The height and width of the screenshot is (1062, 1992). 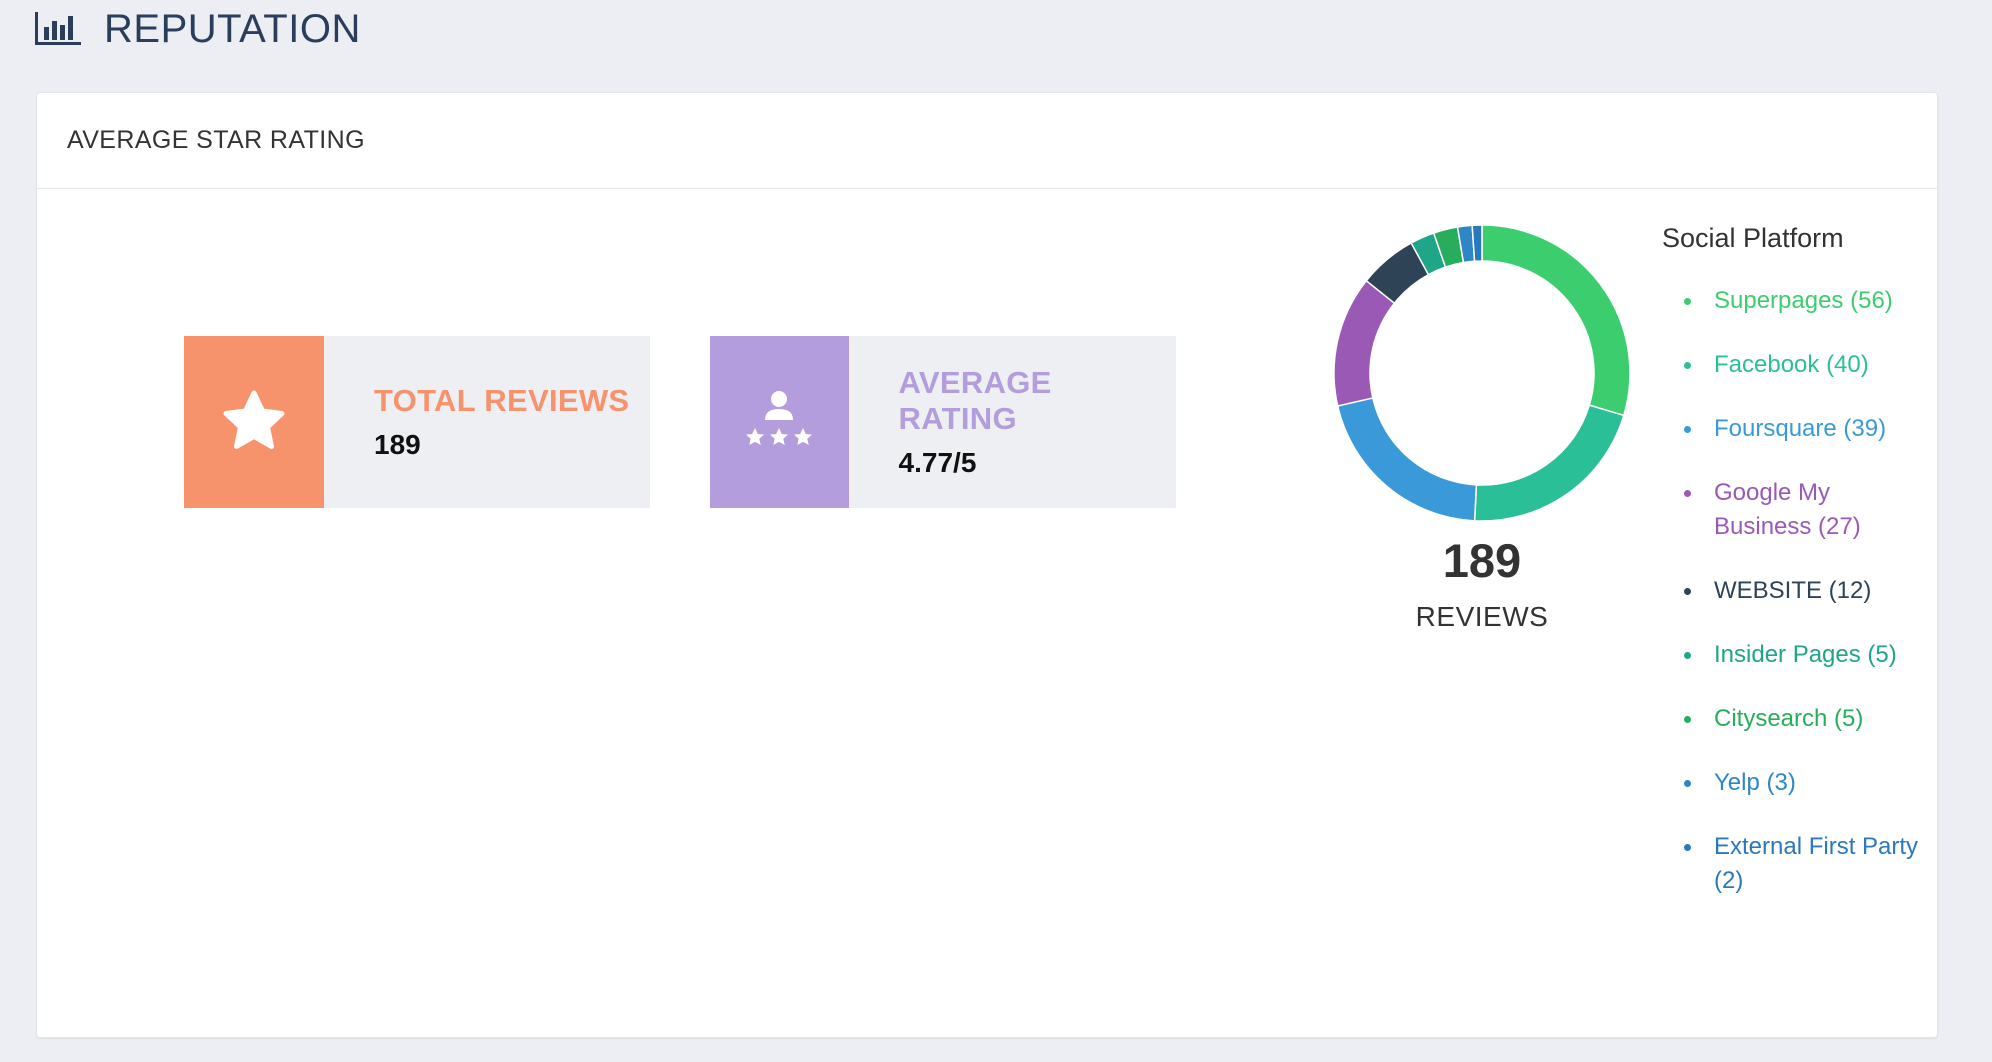 I want to click on average-rating-label: AVERAGE RATING, so click(x=975, y=400).